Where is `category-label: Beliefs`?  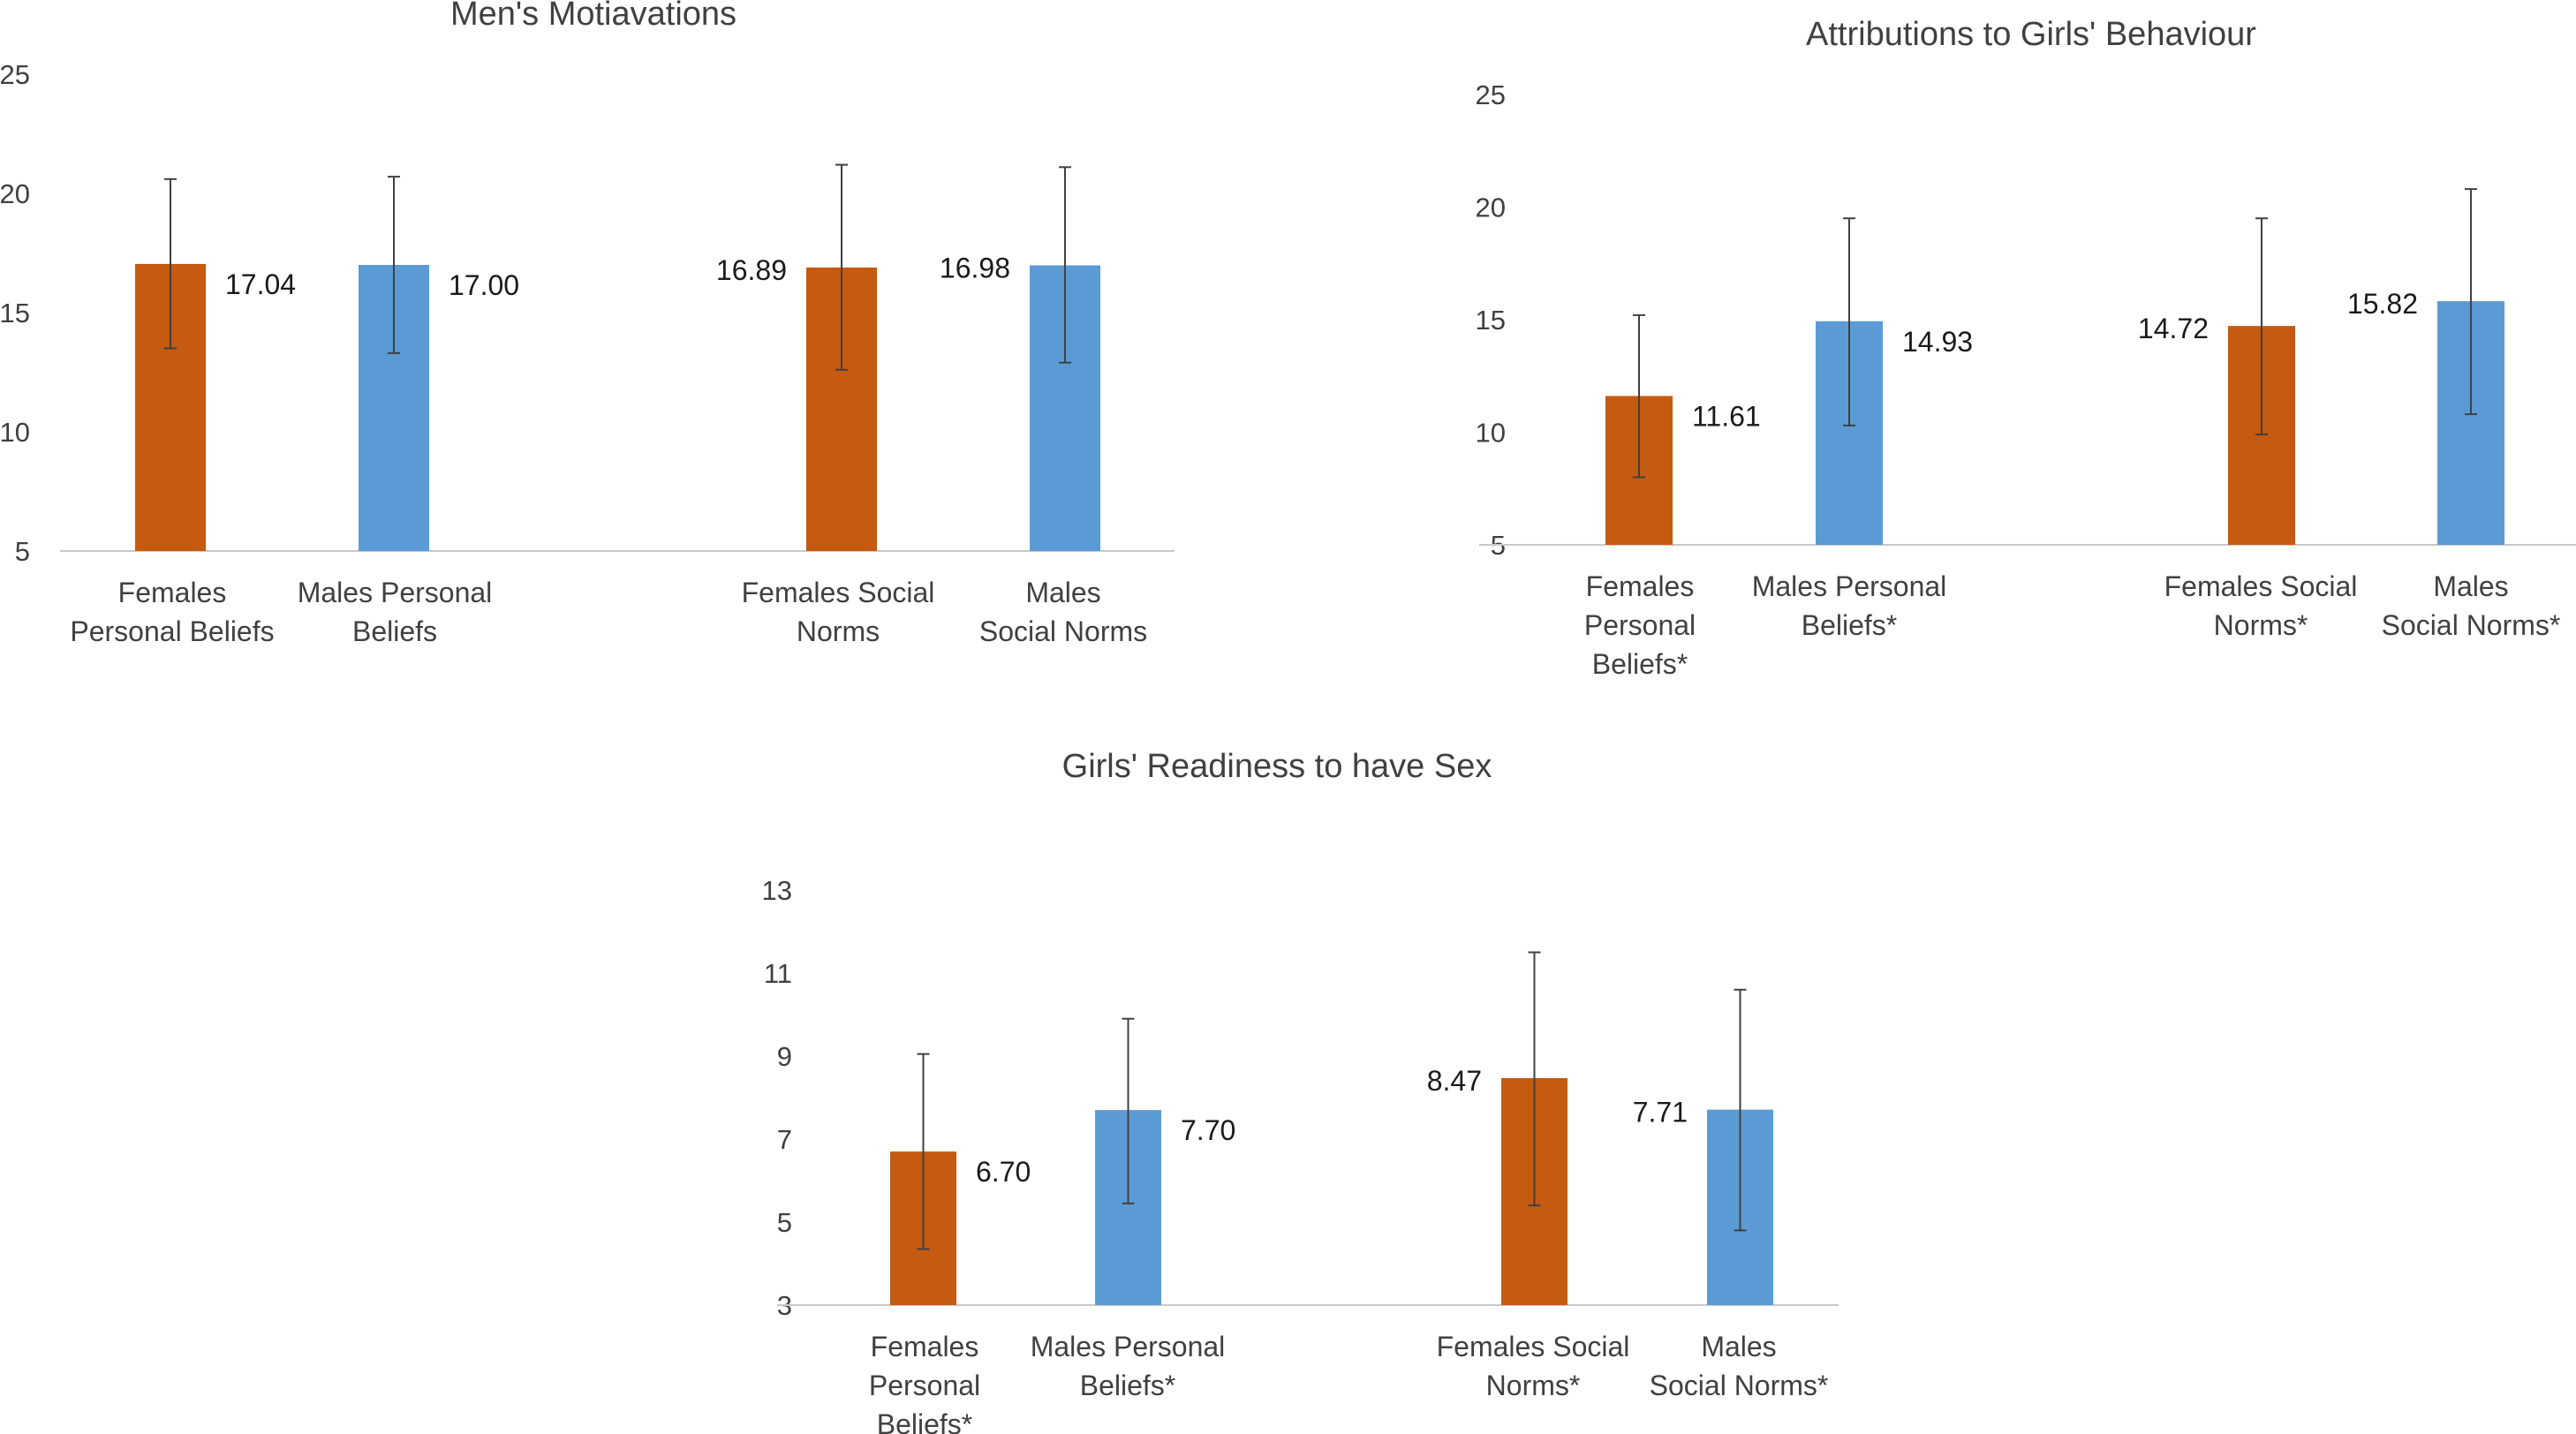 category-label: Beliefs is located at coordinates (394, 631).